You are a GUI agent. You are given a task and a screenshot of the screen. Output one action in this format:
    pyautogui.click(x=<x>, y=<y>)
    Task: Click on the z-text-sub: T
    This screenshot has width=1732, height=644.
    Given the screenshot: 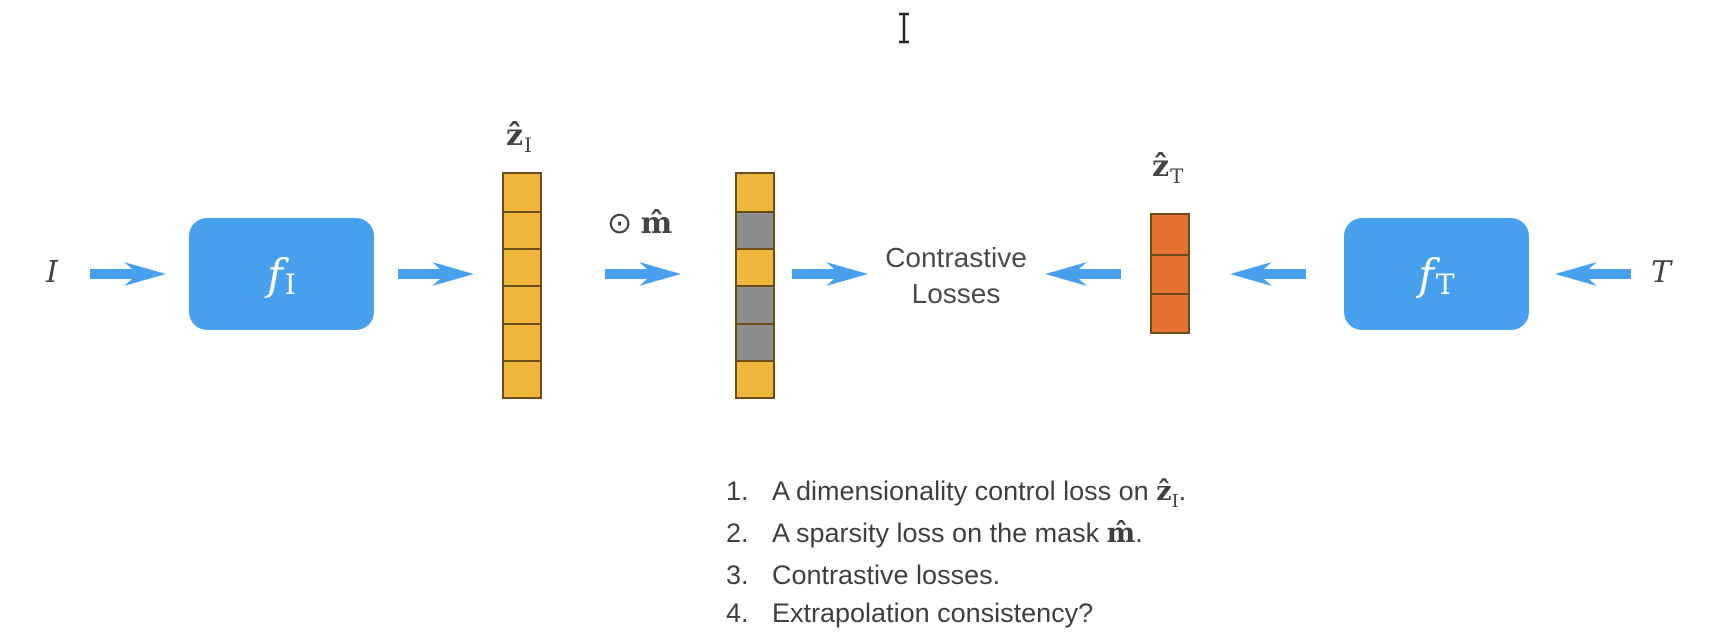 What is the action you would take?
    pyautogui.click(x=1177, y=176)
    